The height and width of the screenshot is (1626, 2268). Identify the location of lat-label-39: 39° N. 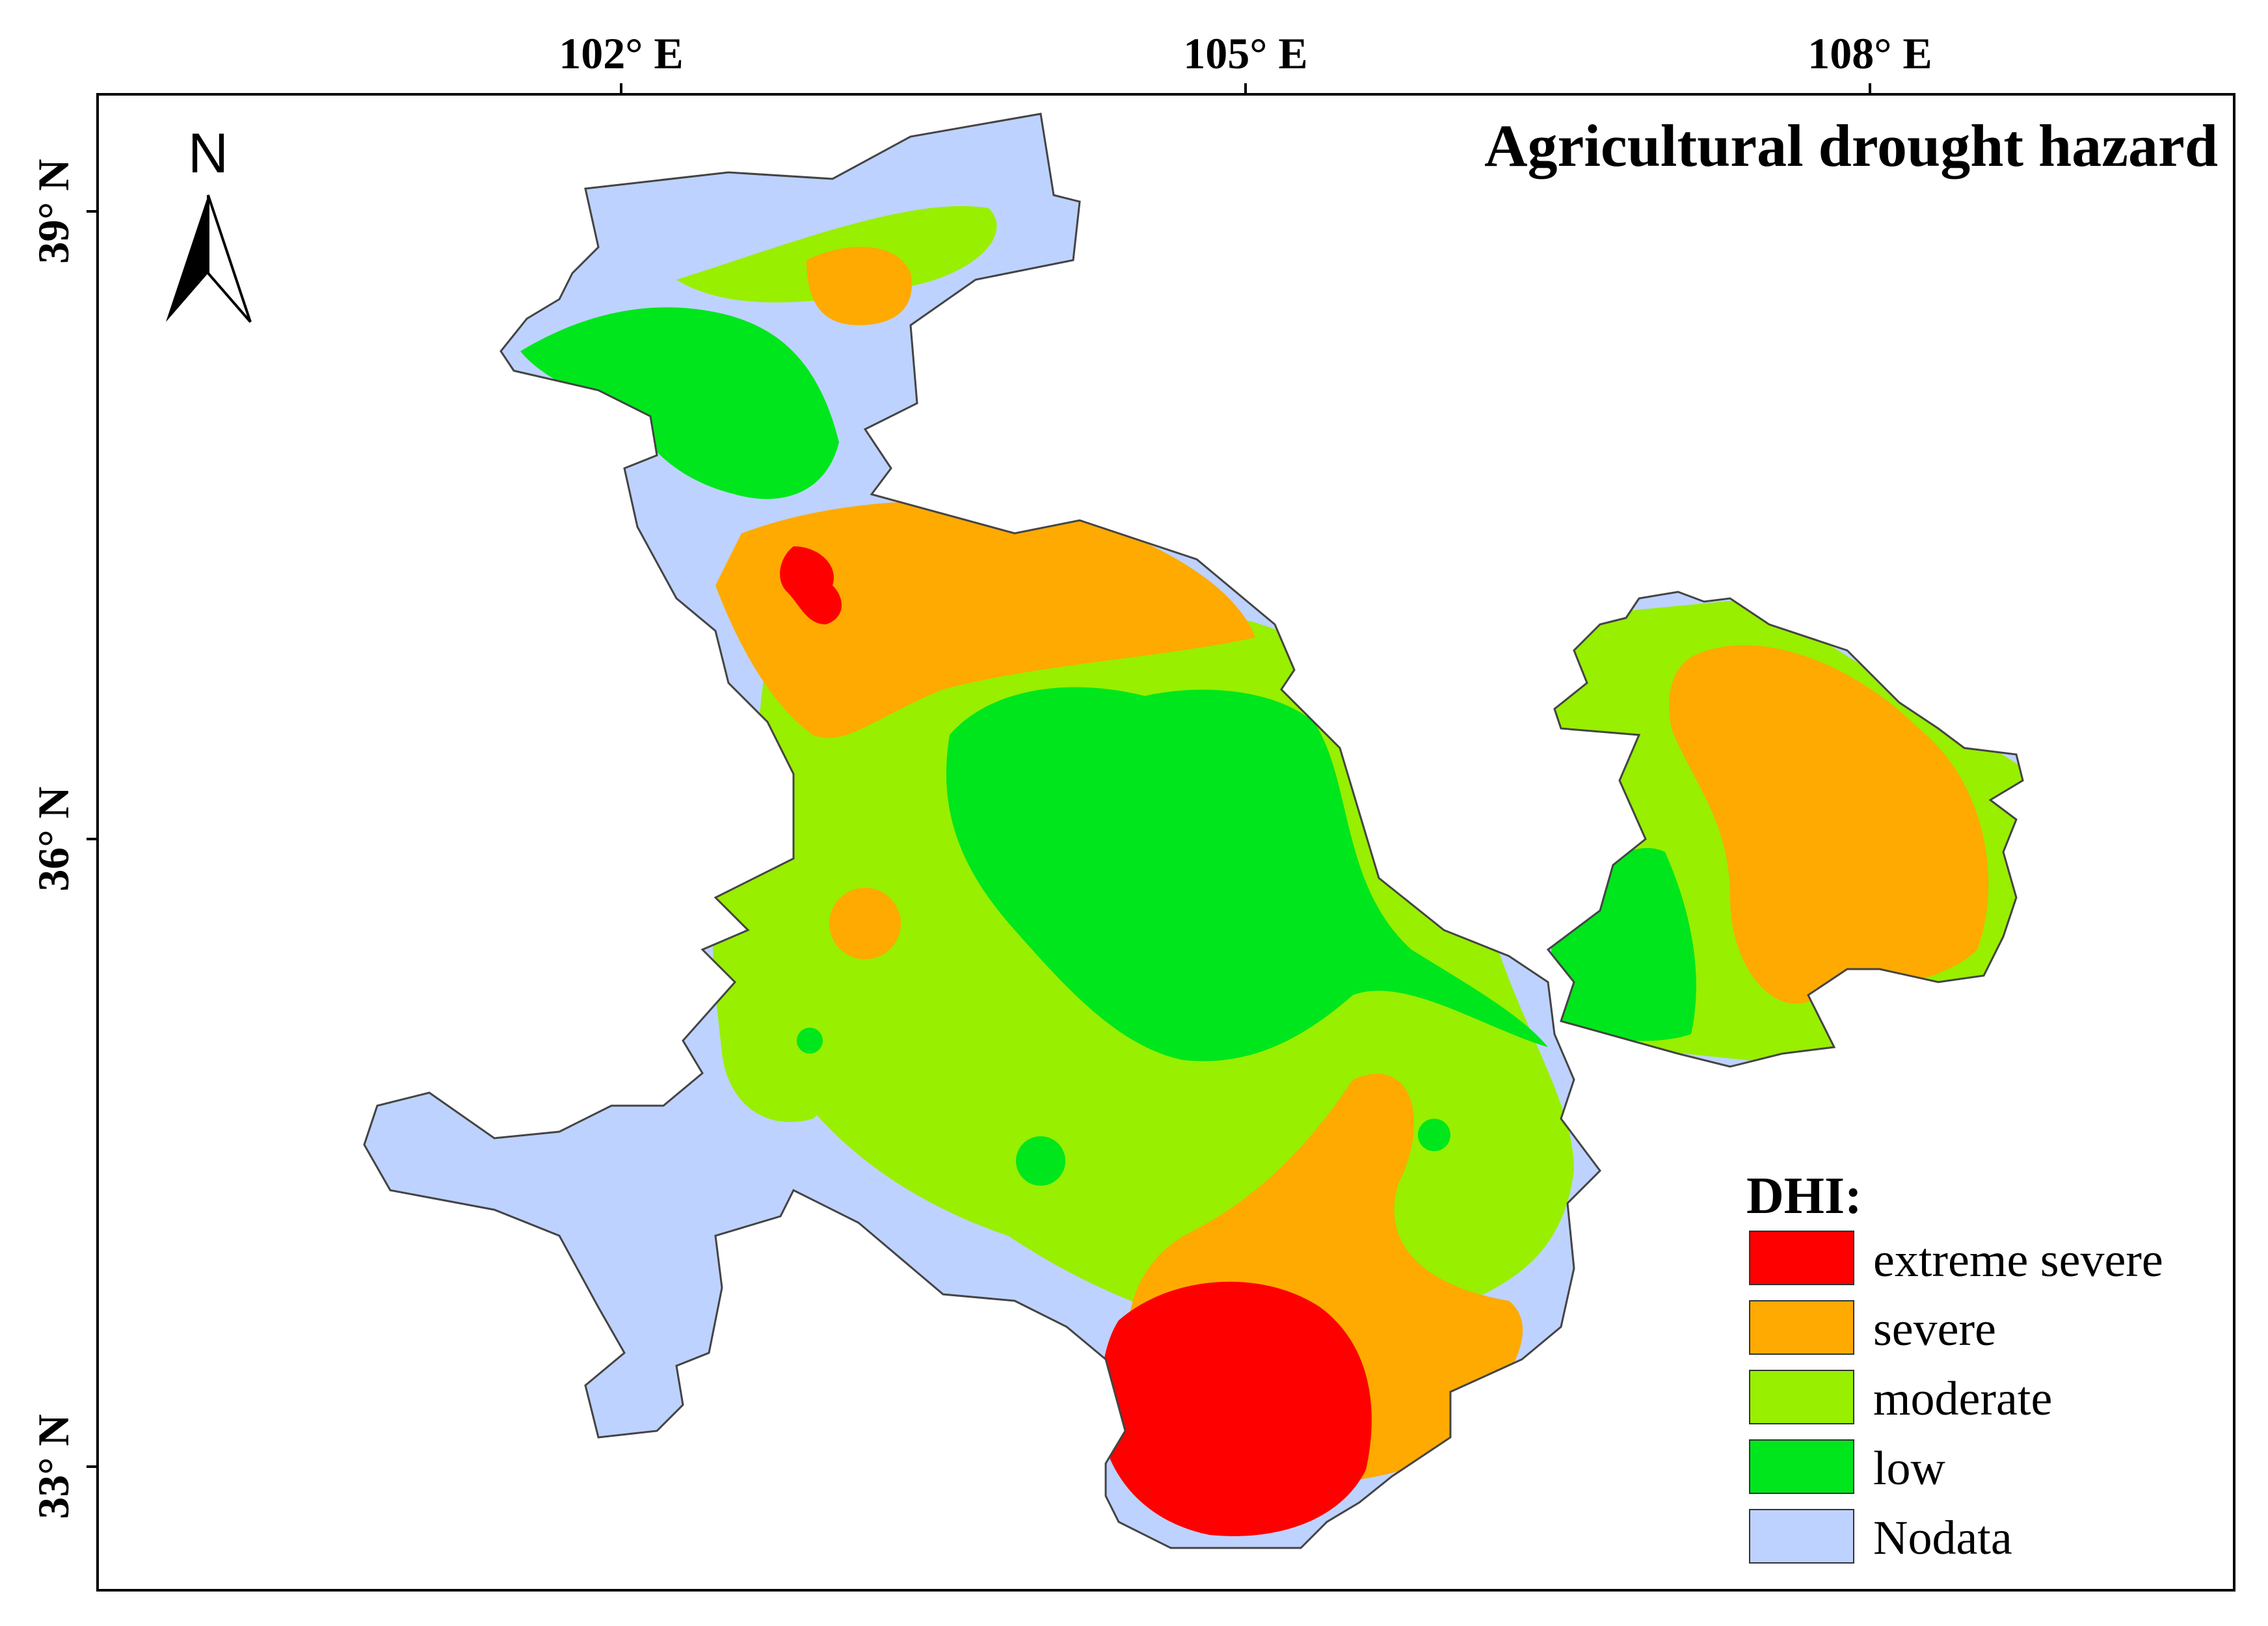
(53, 211).